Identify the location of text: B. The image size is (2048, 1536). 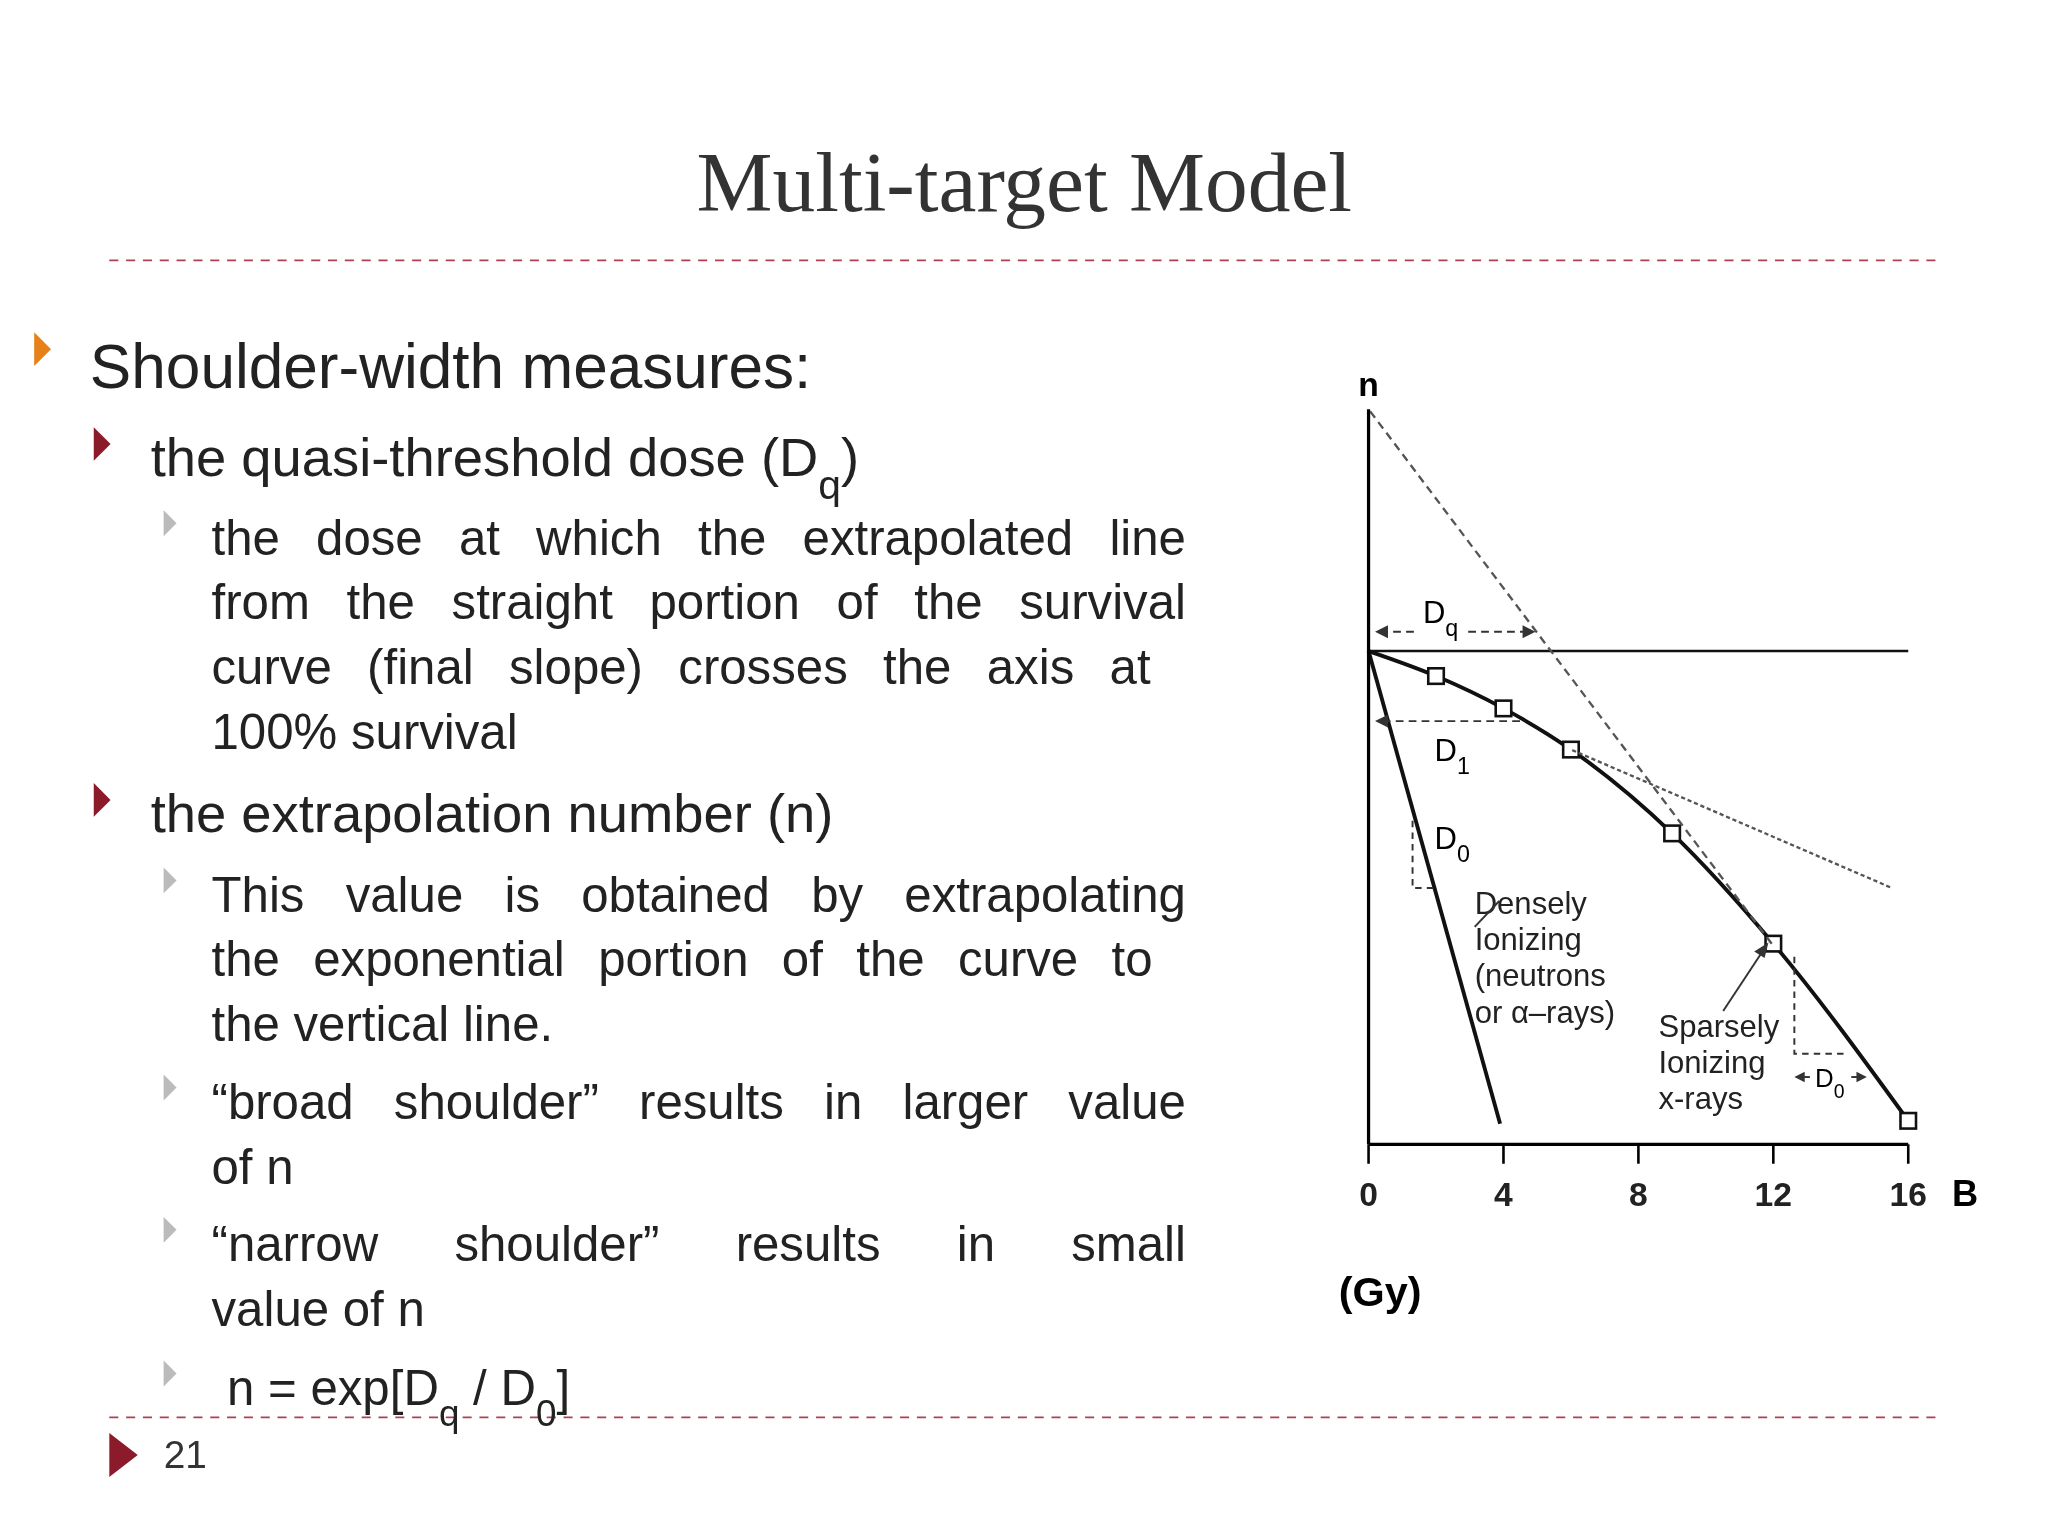
(1965, 1194).